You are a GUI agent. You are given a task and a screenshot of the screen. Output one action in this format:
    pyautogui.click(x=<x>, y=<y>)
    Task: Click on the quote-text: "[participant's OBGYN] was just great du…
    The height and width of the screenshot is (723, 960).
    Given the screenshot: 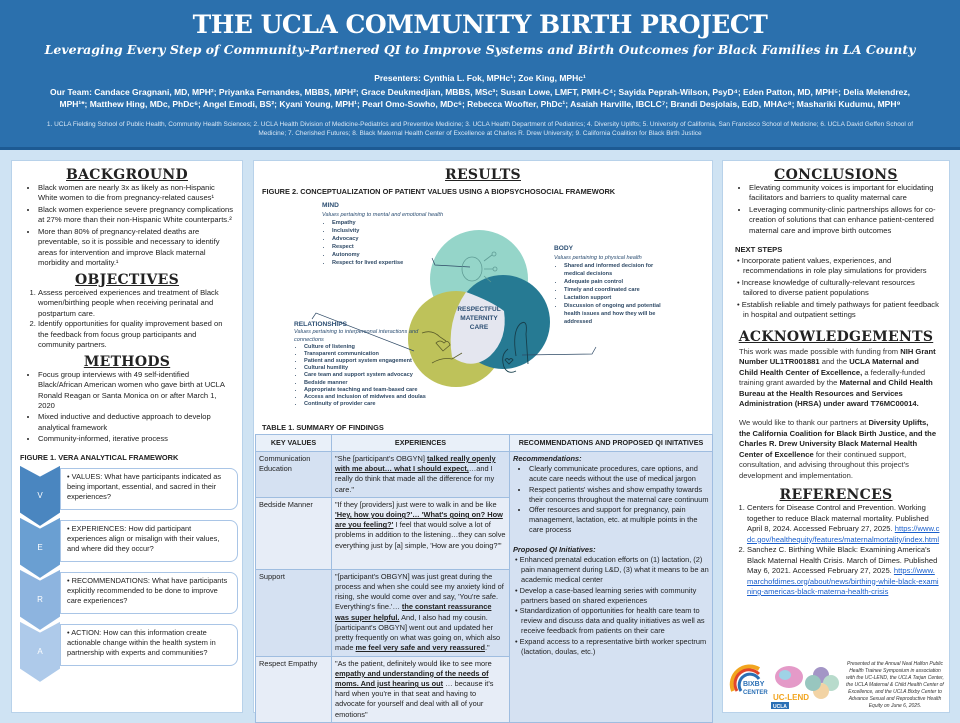 What is the action you would take?
    pyautogui.click(x=419, y=591)
    